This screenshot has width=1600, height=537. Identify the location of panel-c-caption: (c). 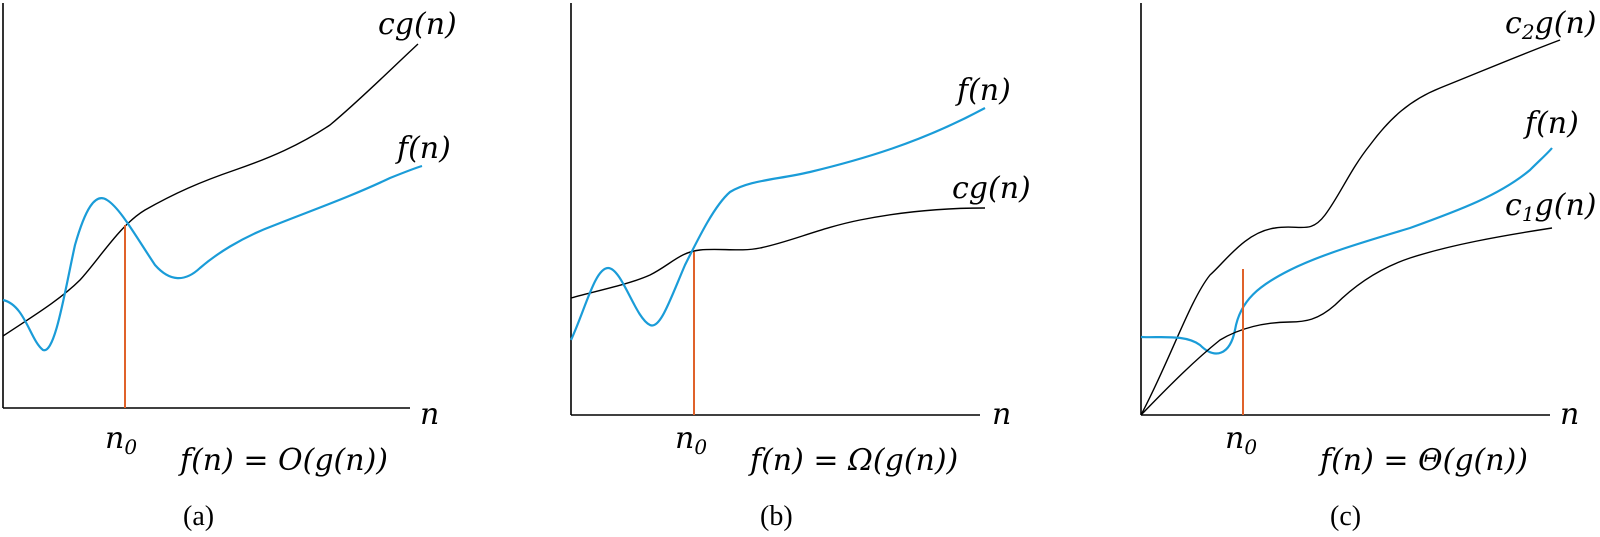
(1345, 516).